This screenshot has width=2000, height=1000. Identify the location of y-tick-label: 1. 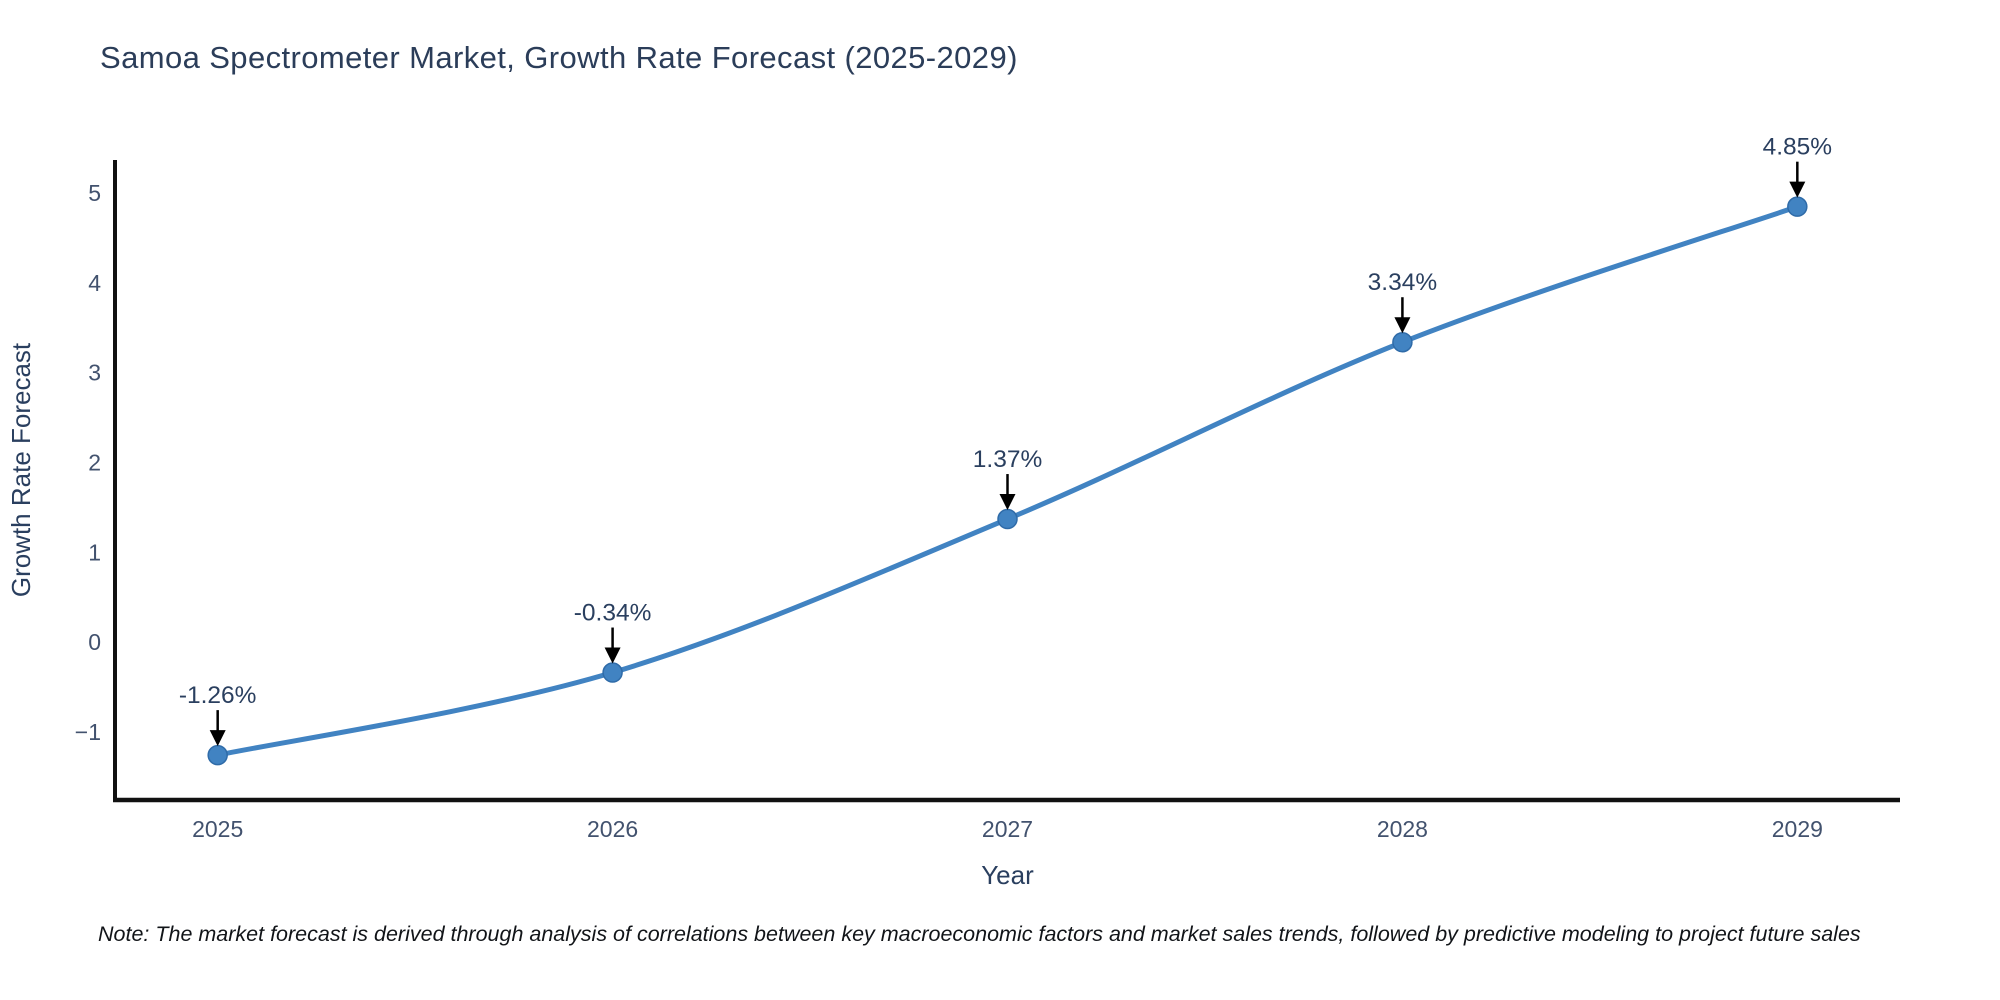
(94, 552).